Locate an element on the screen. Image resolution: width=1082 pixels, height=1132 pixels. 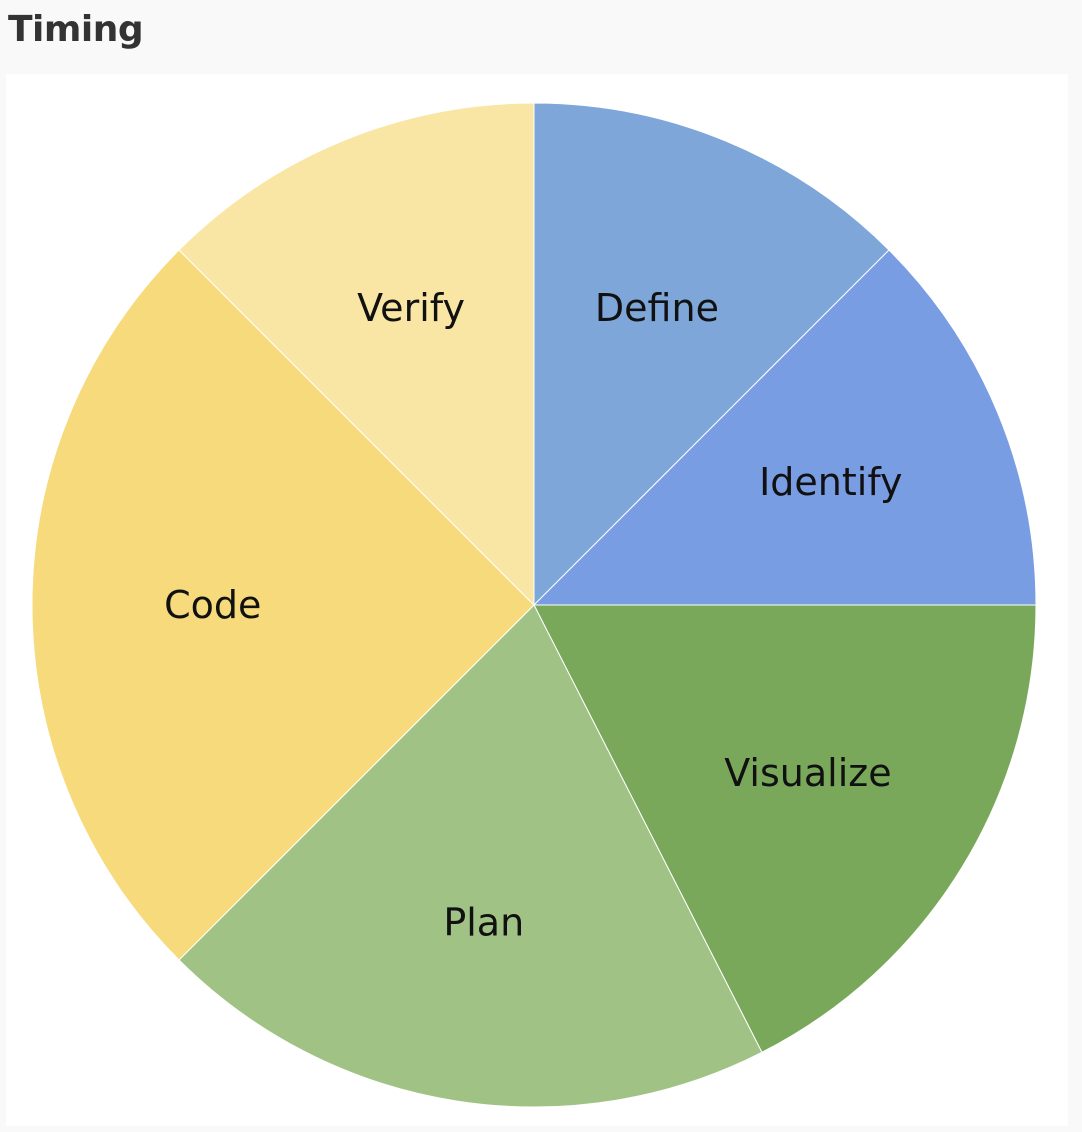
pie-slice-verify is located at coordinates (356, 354).